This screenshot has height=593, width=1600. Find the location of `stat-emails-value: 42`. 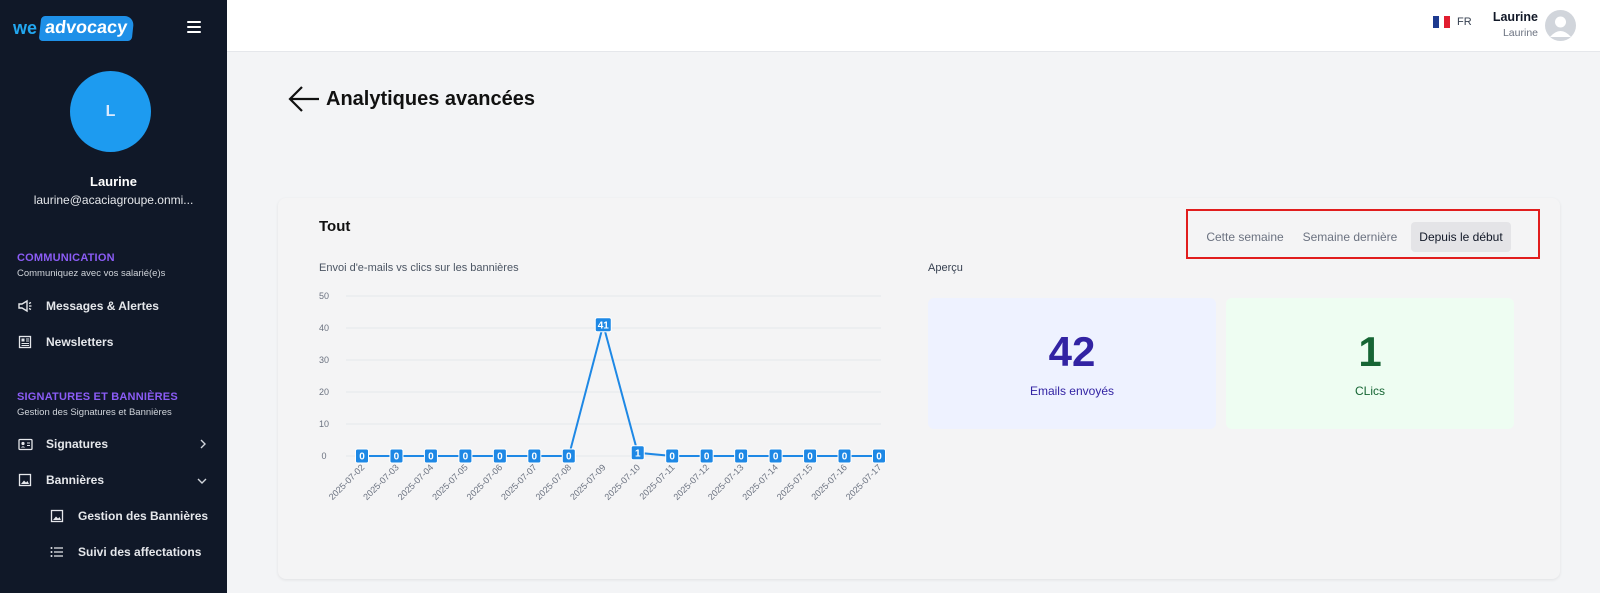

stat-emails-value: 42 is located at coordinates (1072, 351).